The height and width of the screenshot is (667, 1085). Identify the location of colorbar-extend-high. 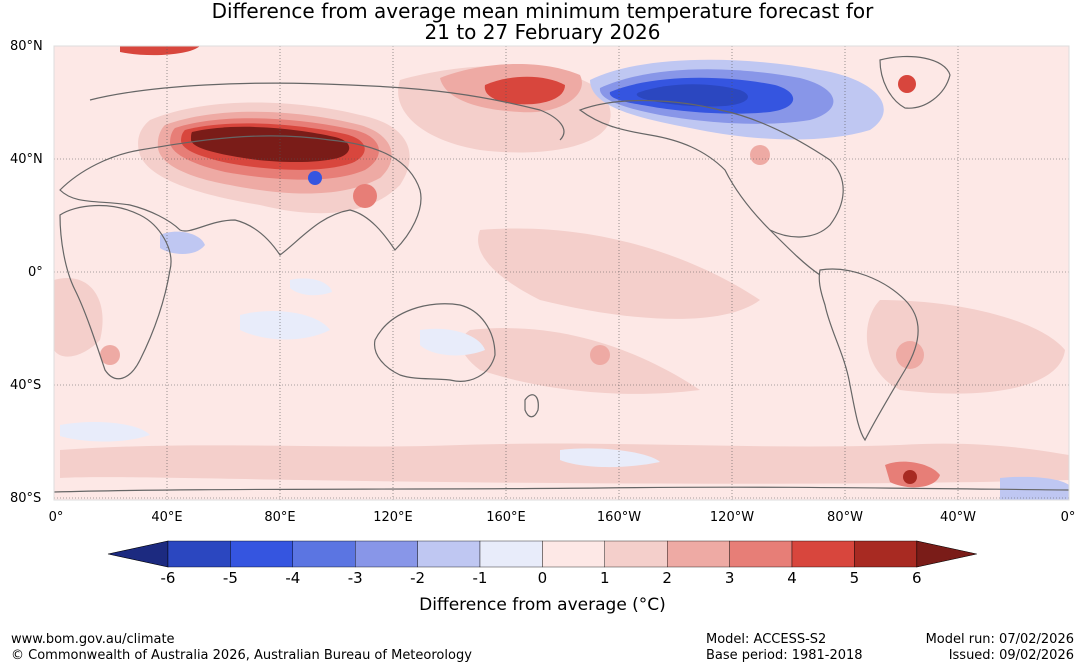
(946, 554).